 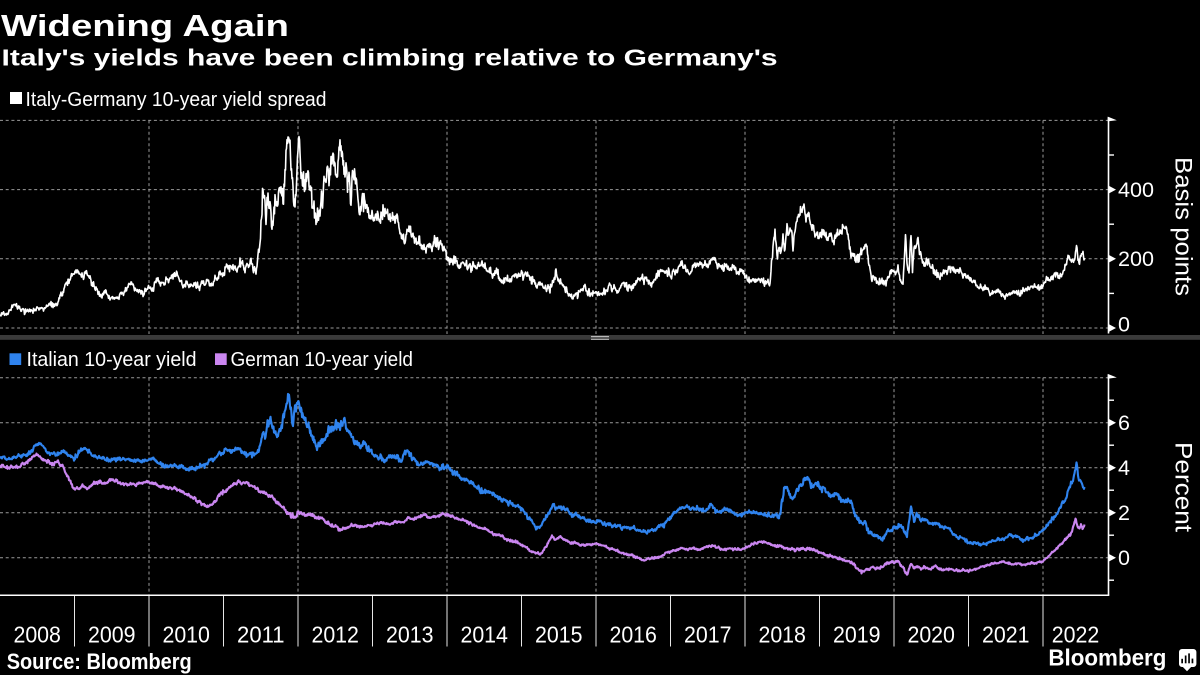 I want to click on svg-text: Italian 10-year yield, so click(x=112, y=360).